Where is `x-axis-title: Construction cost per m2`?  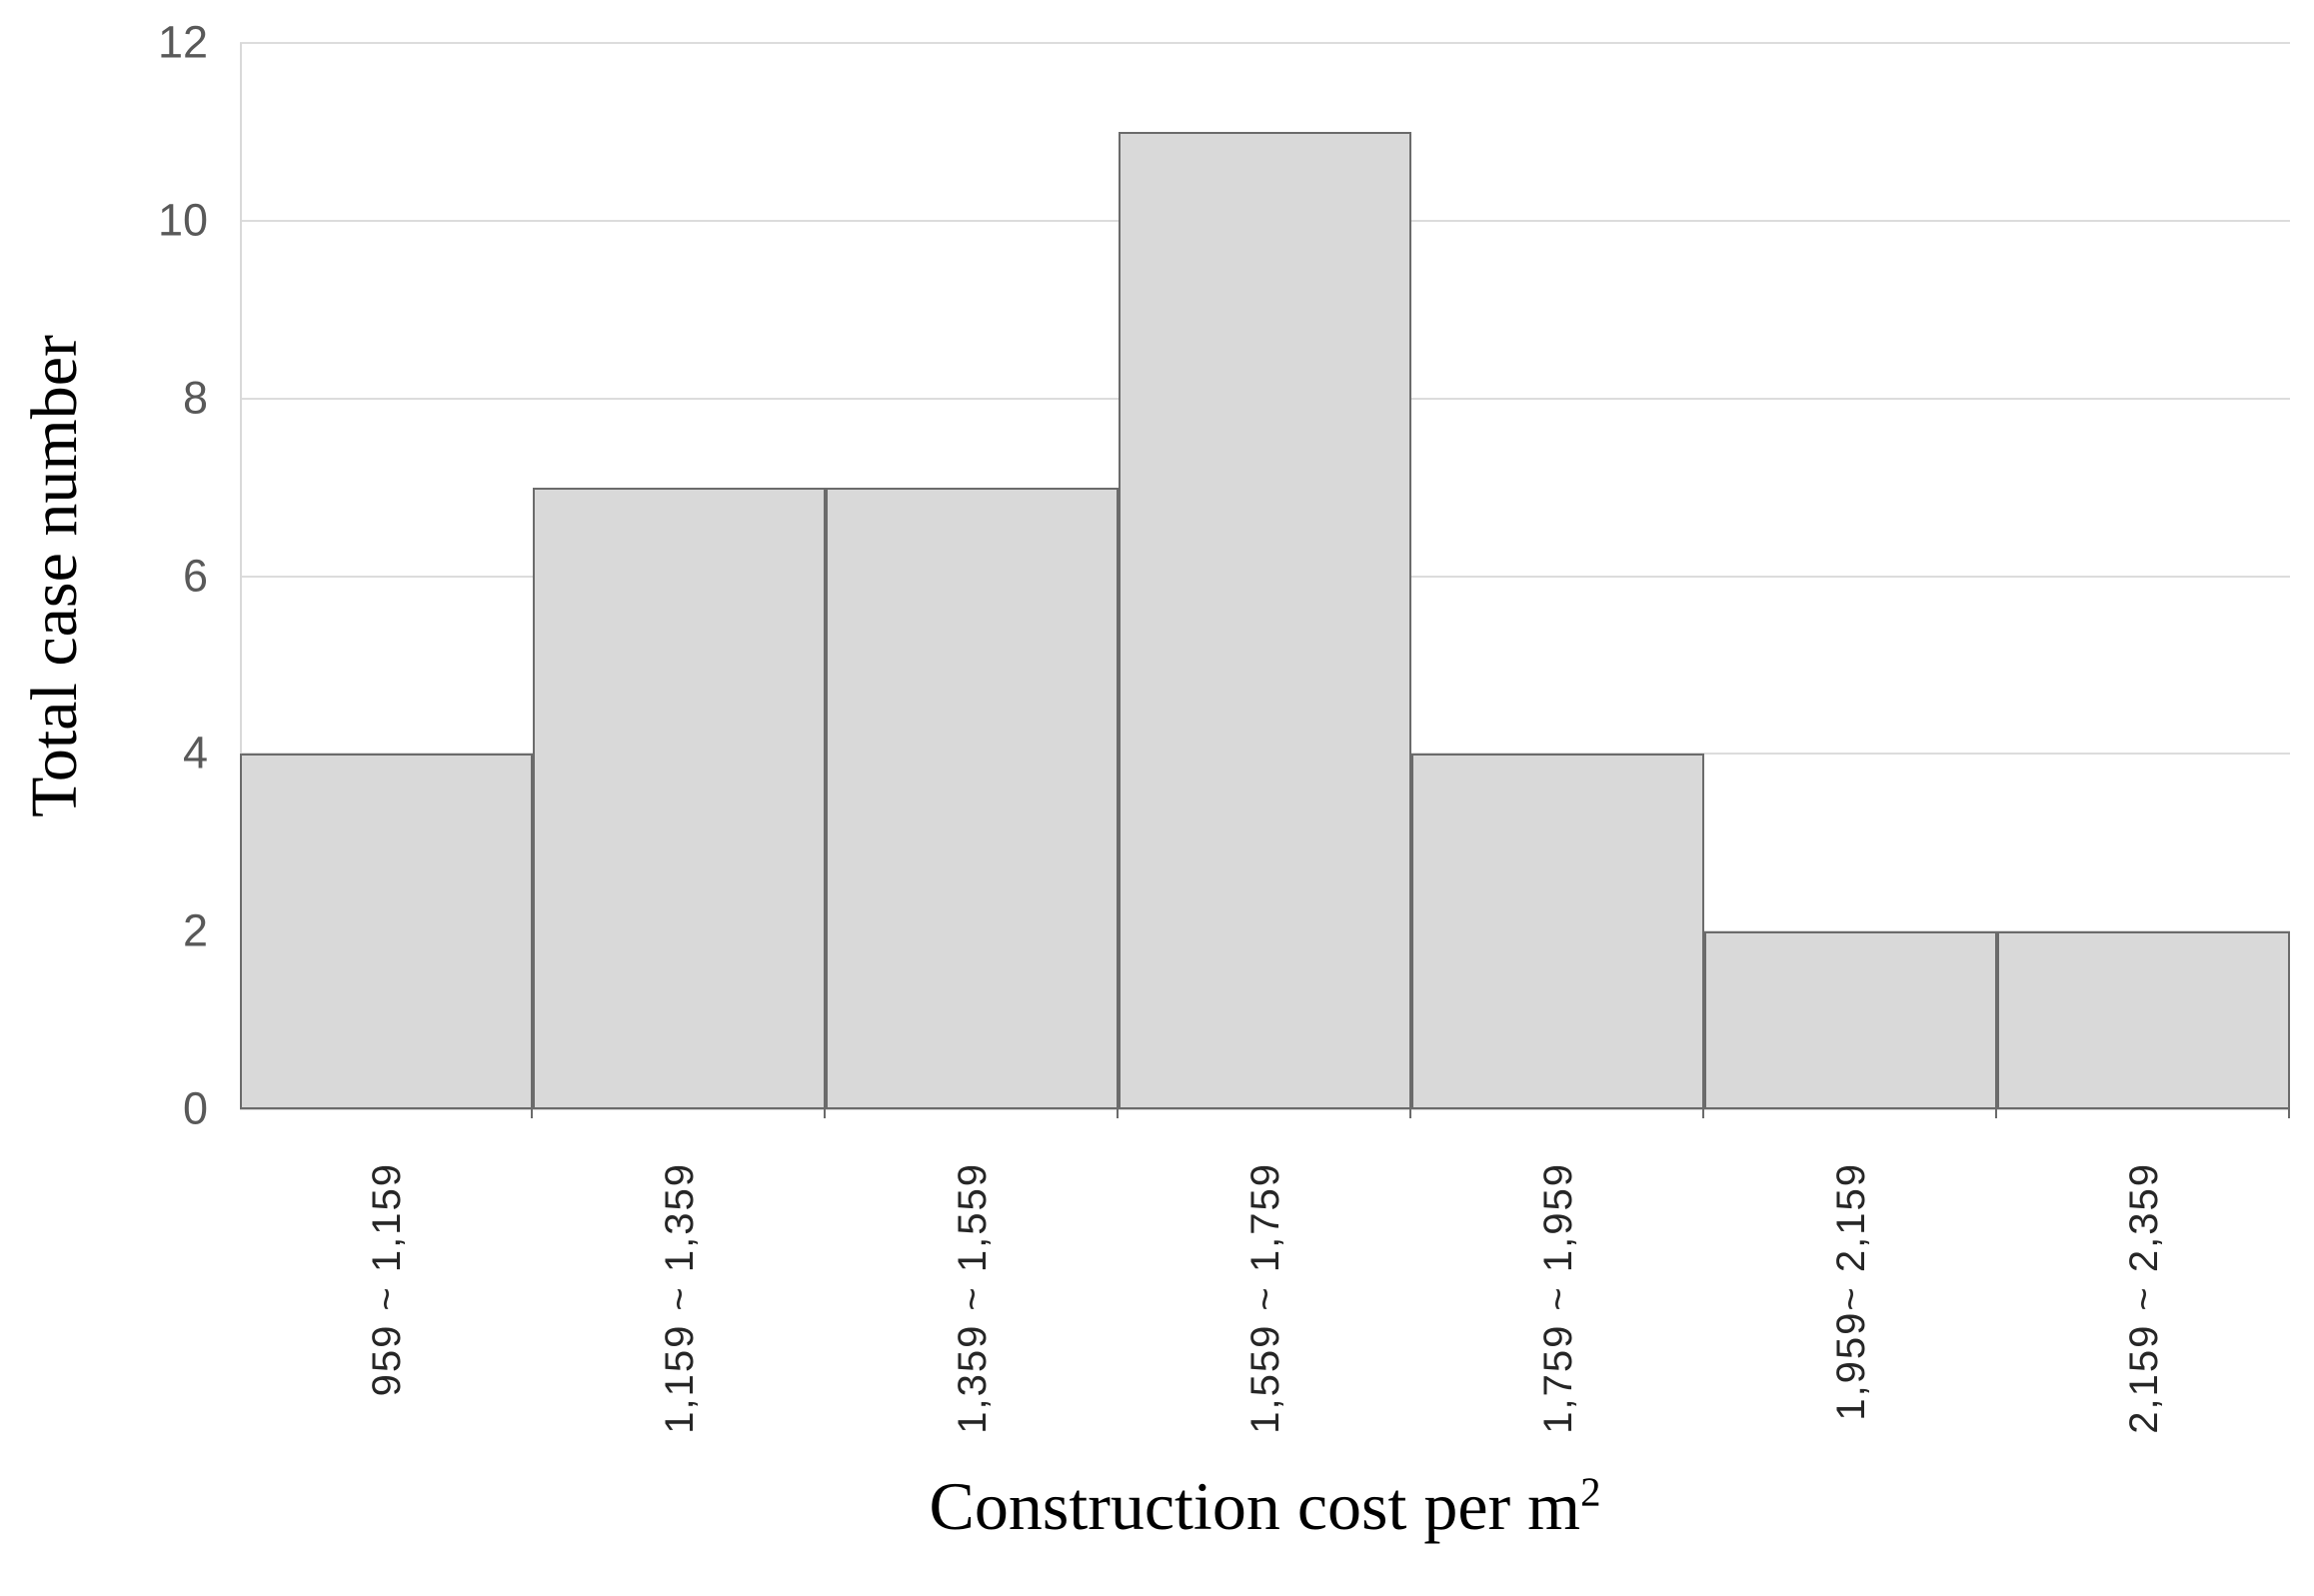 x-axis-title: Construction cost per m2 is located at coordinates (1265, 1506).